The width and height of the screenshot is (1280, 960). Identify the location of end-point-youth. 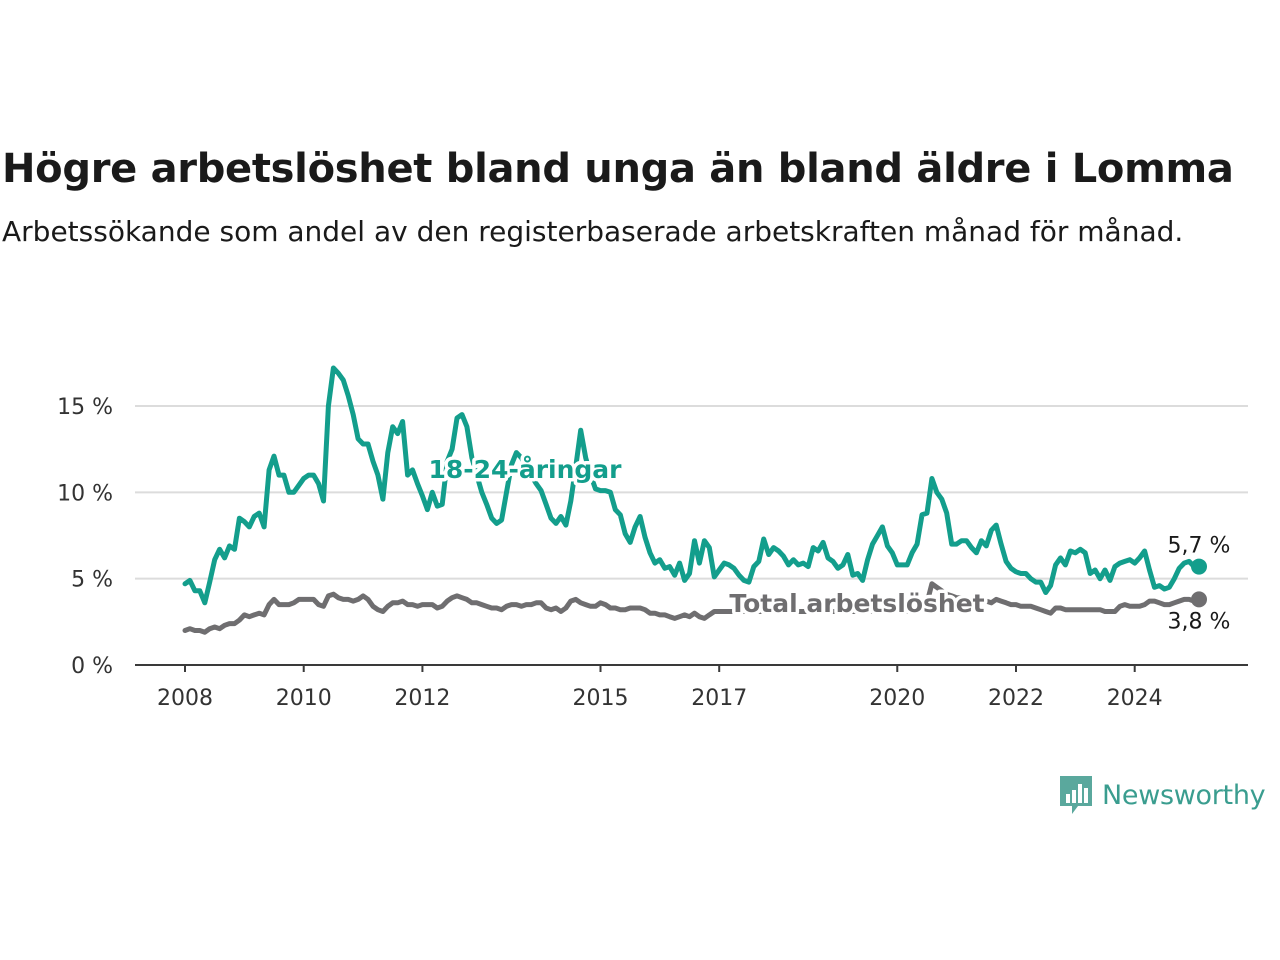
(1199, 566).